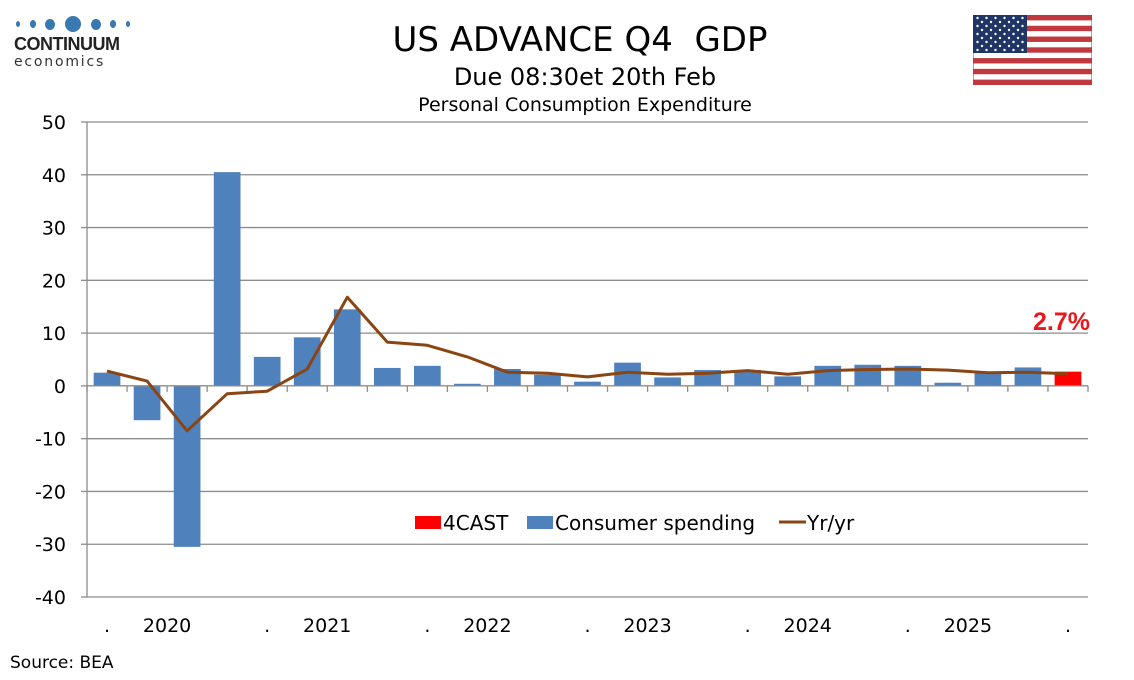 This screenshot has width=1134, height=680. I want to click on x-tick-label: 2022, so click(487, 626).